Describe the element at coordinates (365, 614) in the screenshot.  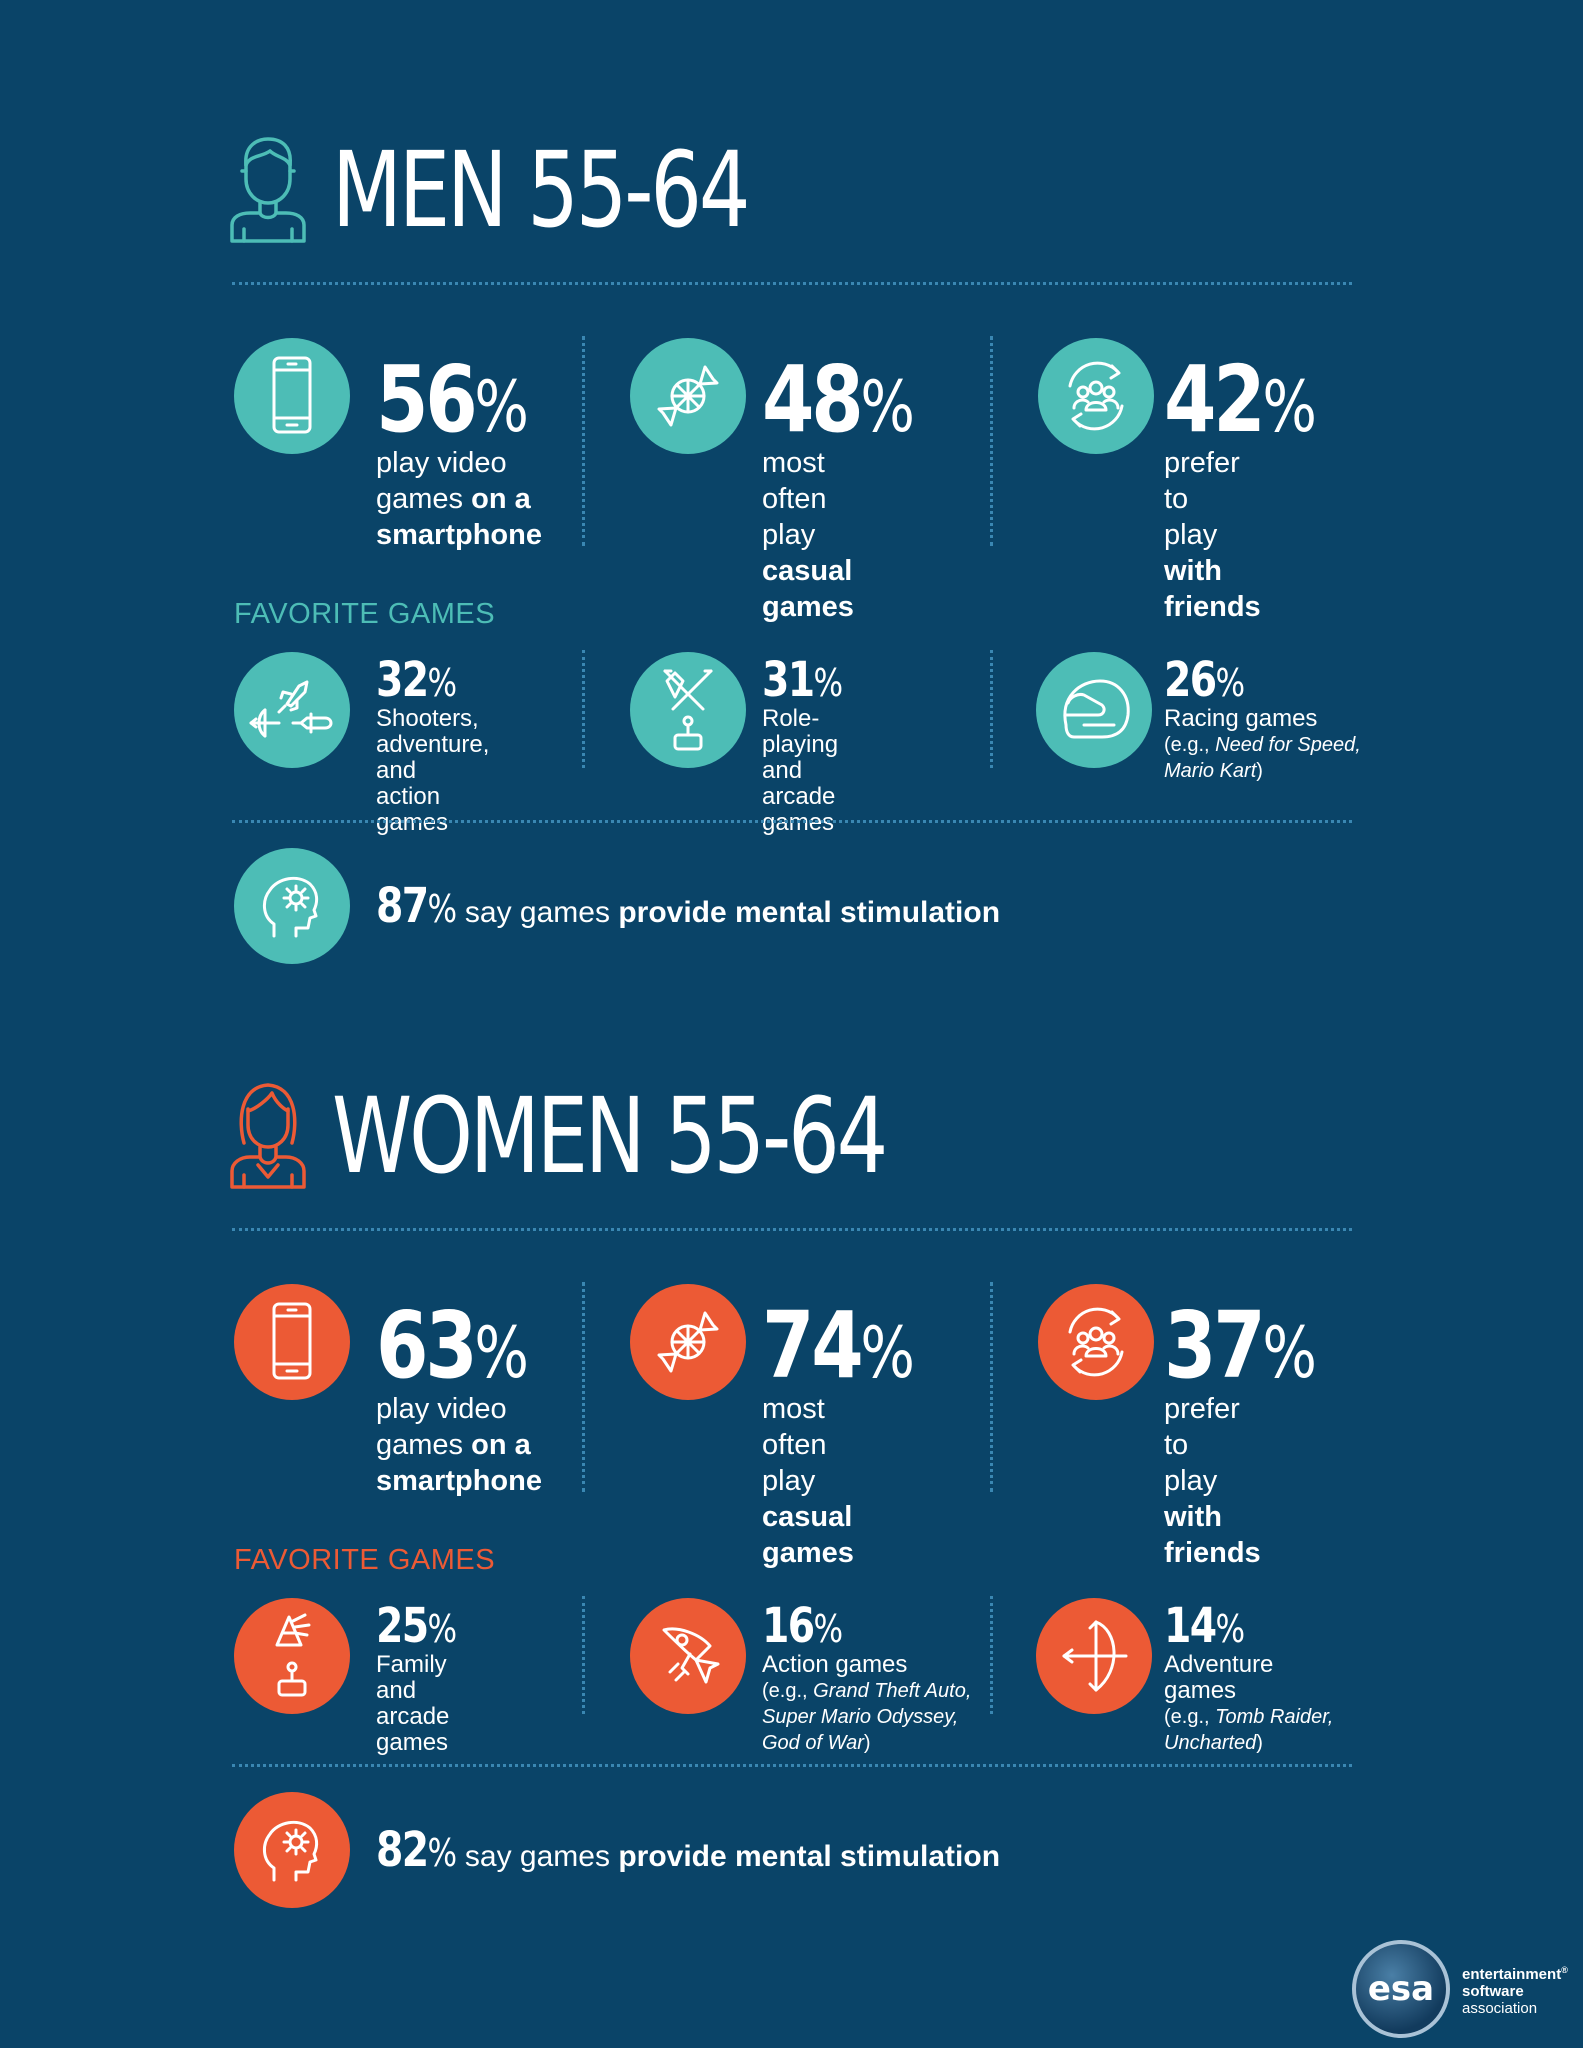
I see `men-favorite-label: FAVORITE GAMES` at that location.